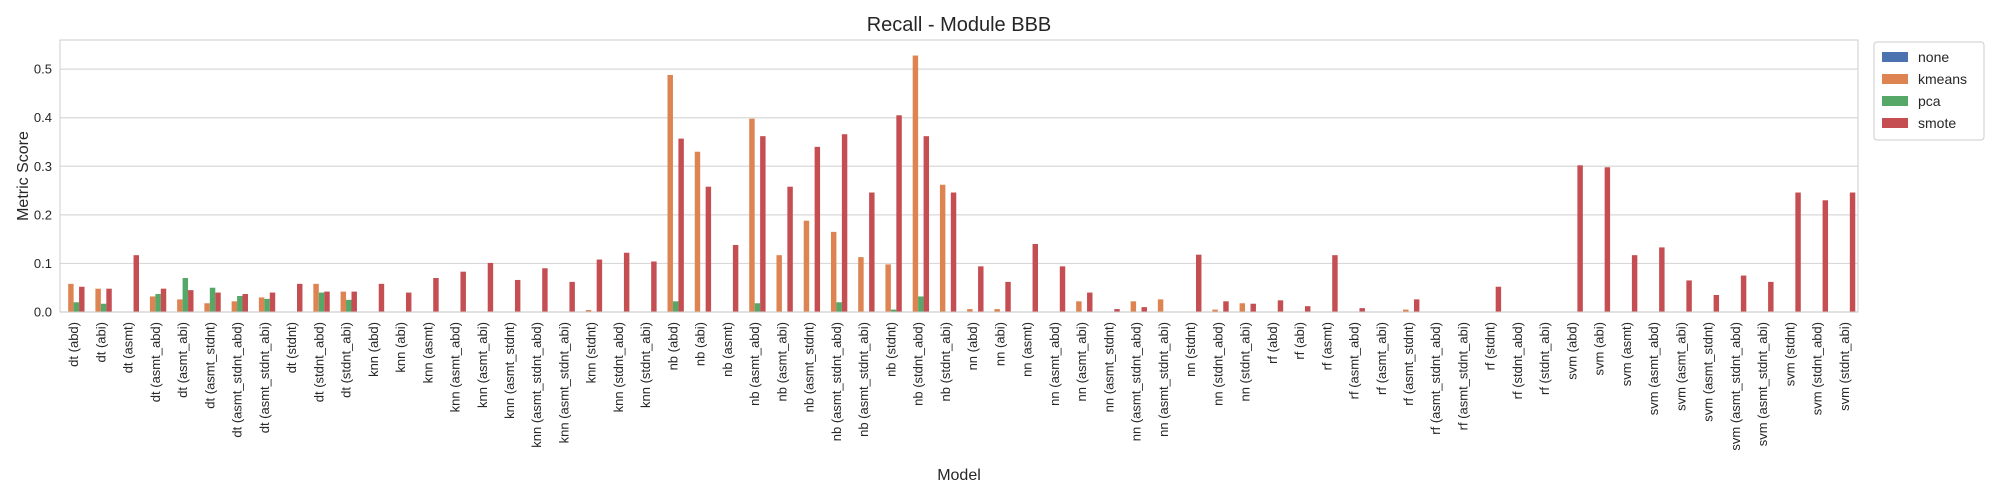 The height and width of the screenshot is (500, 2000). I want to click on x-tick-label: knn (abi), so click(400, 347).